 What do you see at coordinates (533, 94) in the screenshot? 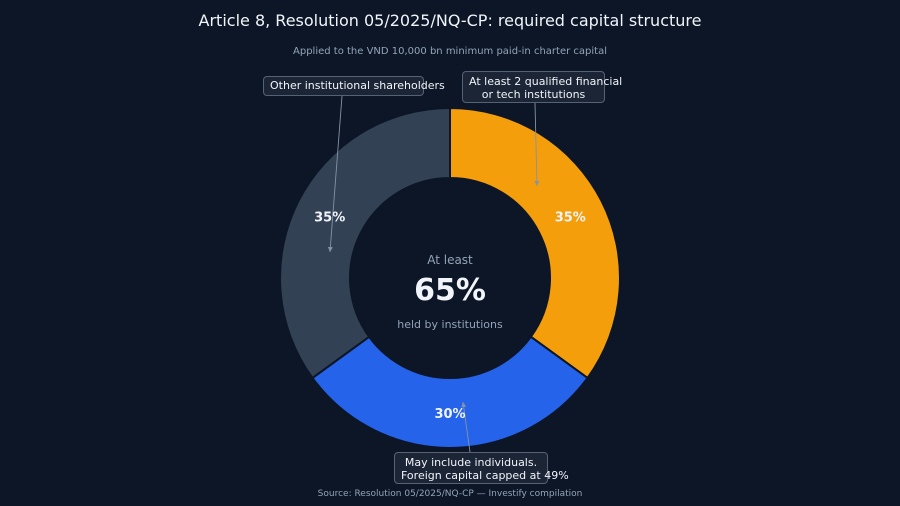
I see `callout-line: or tech institutions` at bounding box center [533, 94].